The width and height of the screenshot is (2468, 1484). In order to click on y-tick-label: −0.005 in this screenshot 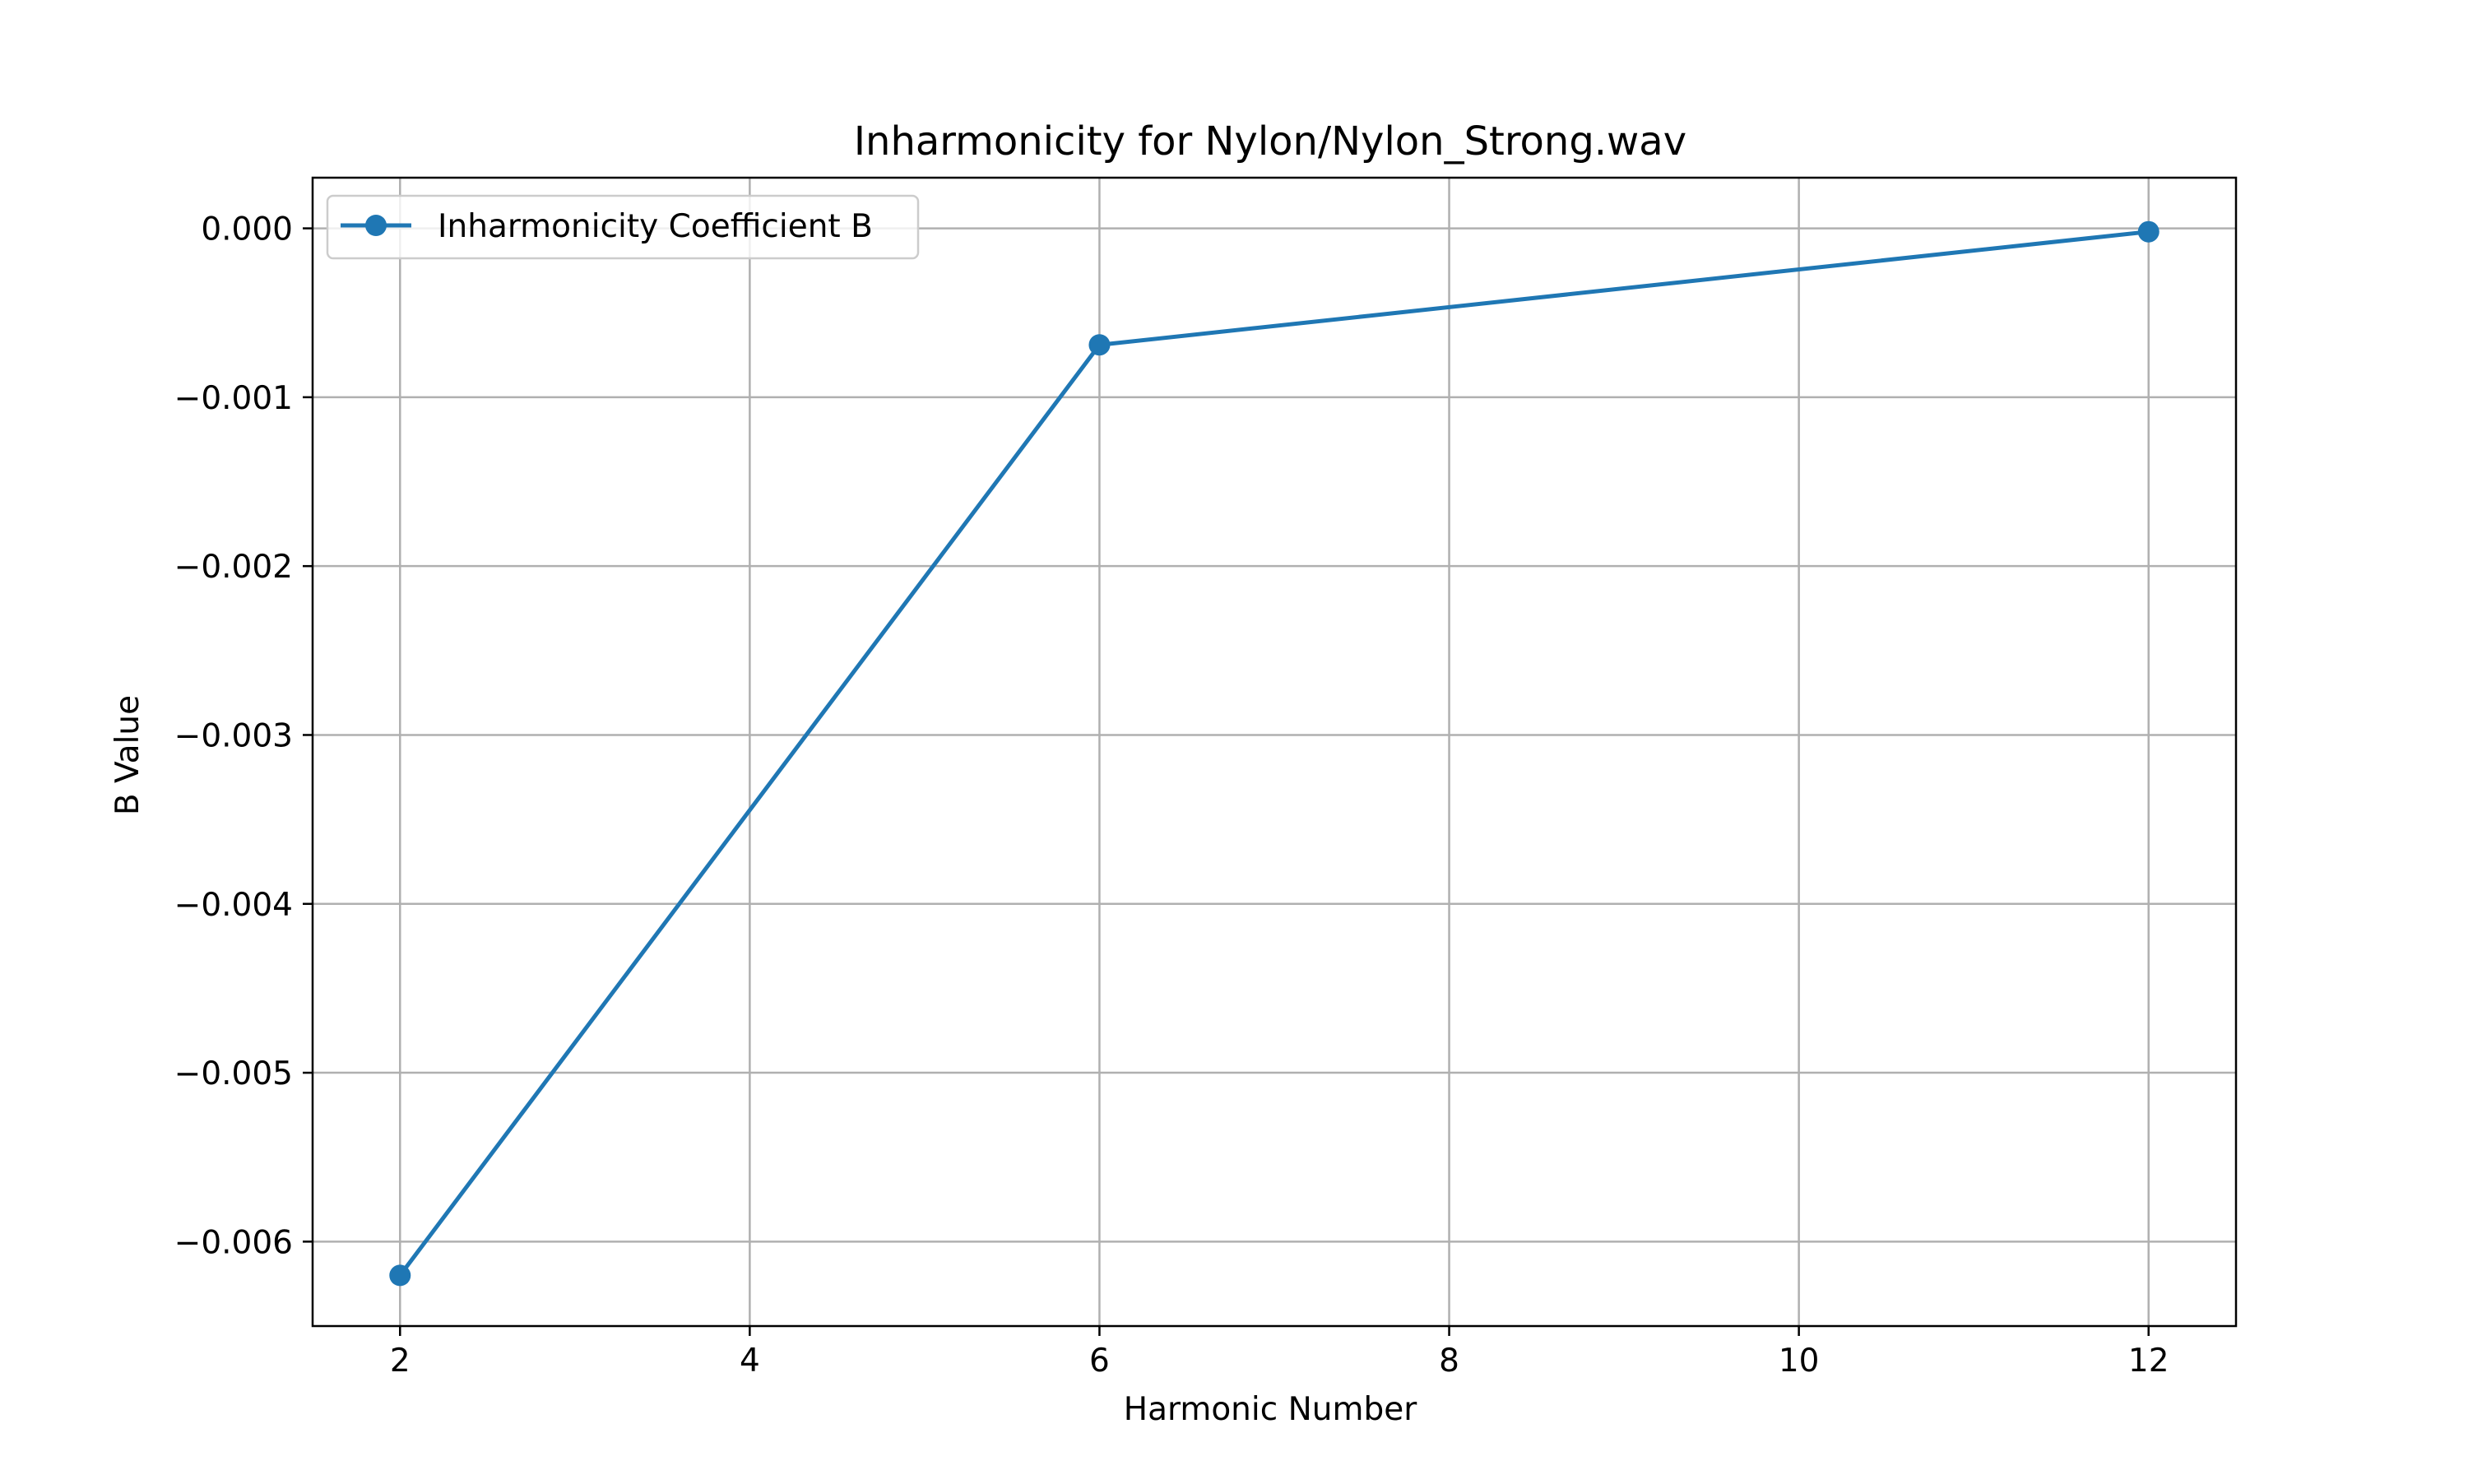, I will do `click(233, 1073)`.